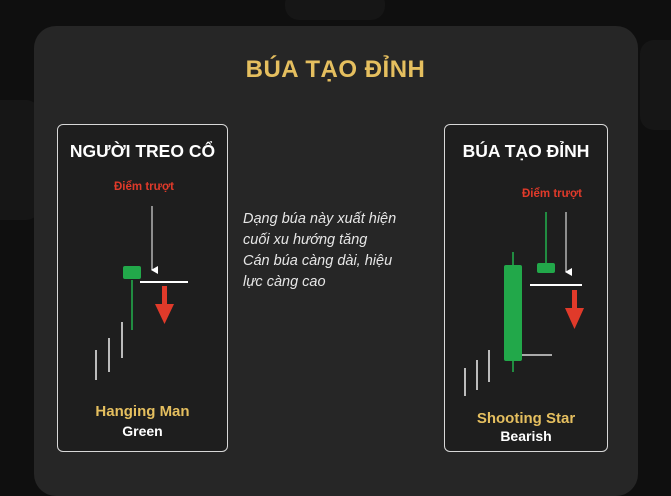  Describe the element at coordinates (318, 261) in the screenshot. I see `description-line: Cán búa càng dài, hiệu` at that location.